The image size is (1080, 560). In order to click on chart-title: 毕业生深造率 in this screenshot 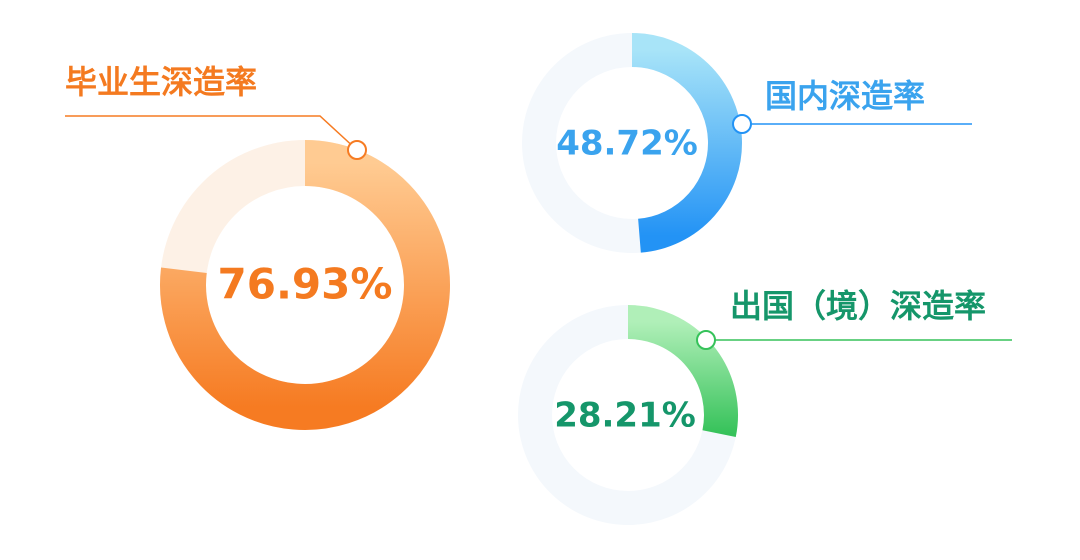, I will do `click(161, 82)`.